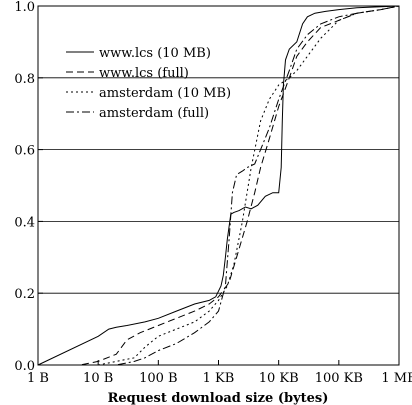 The image size is (412, 405). Describe the element at coordinates (396, 378) in the screenshot. I see `x-tick-label-6: 1 MB` at that location.